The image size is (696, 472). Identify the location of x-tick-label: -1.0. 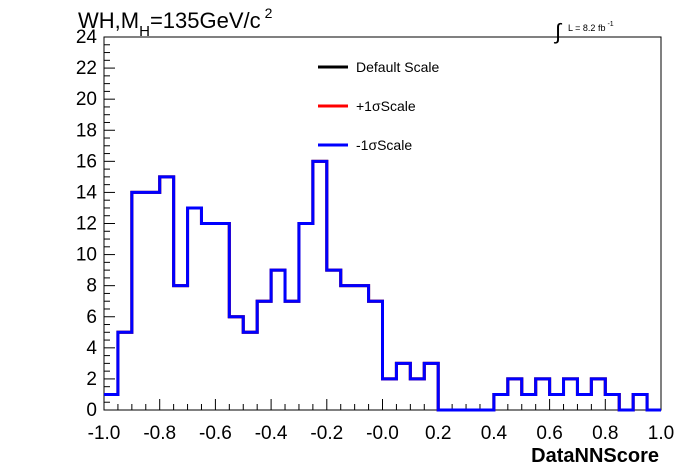
(104, 433).